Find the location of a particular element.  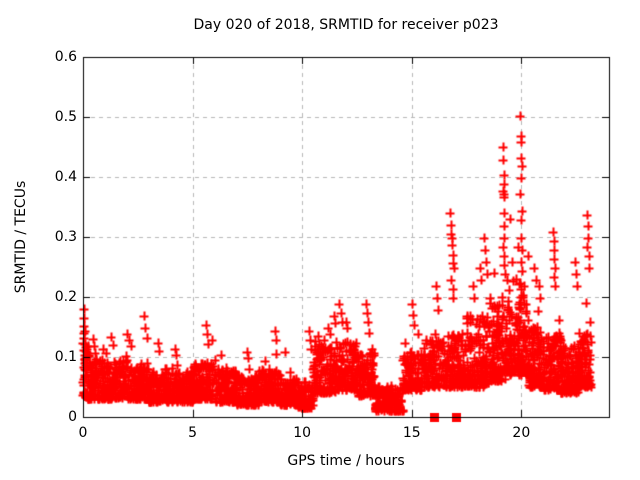

x-tick-label: 10 is located at coordinates (302, 433).